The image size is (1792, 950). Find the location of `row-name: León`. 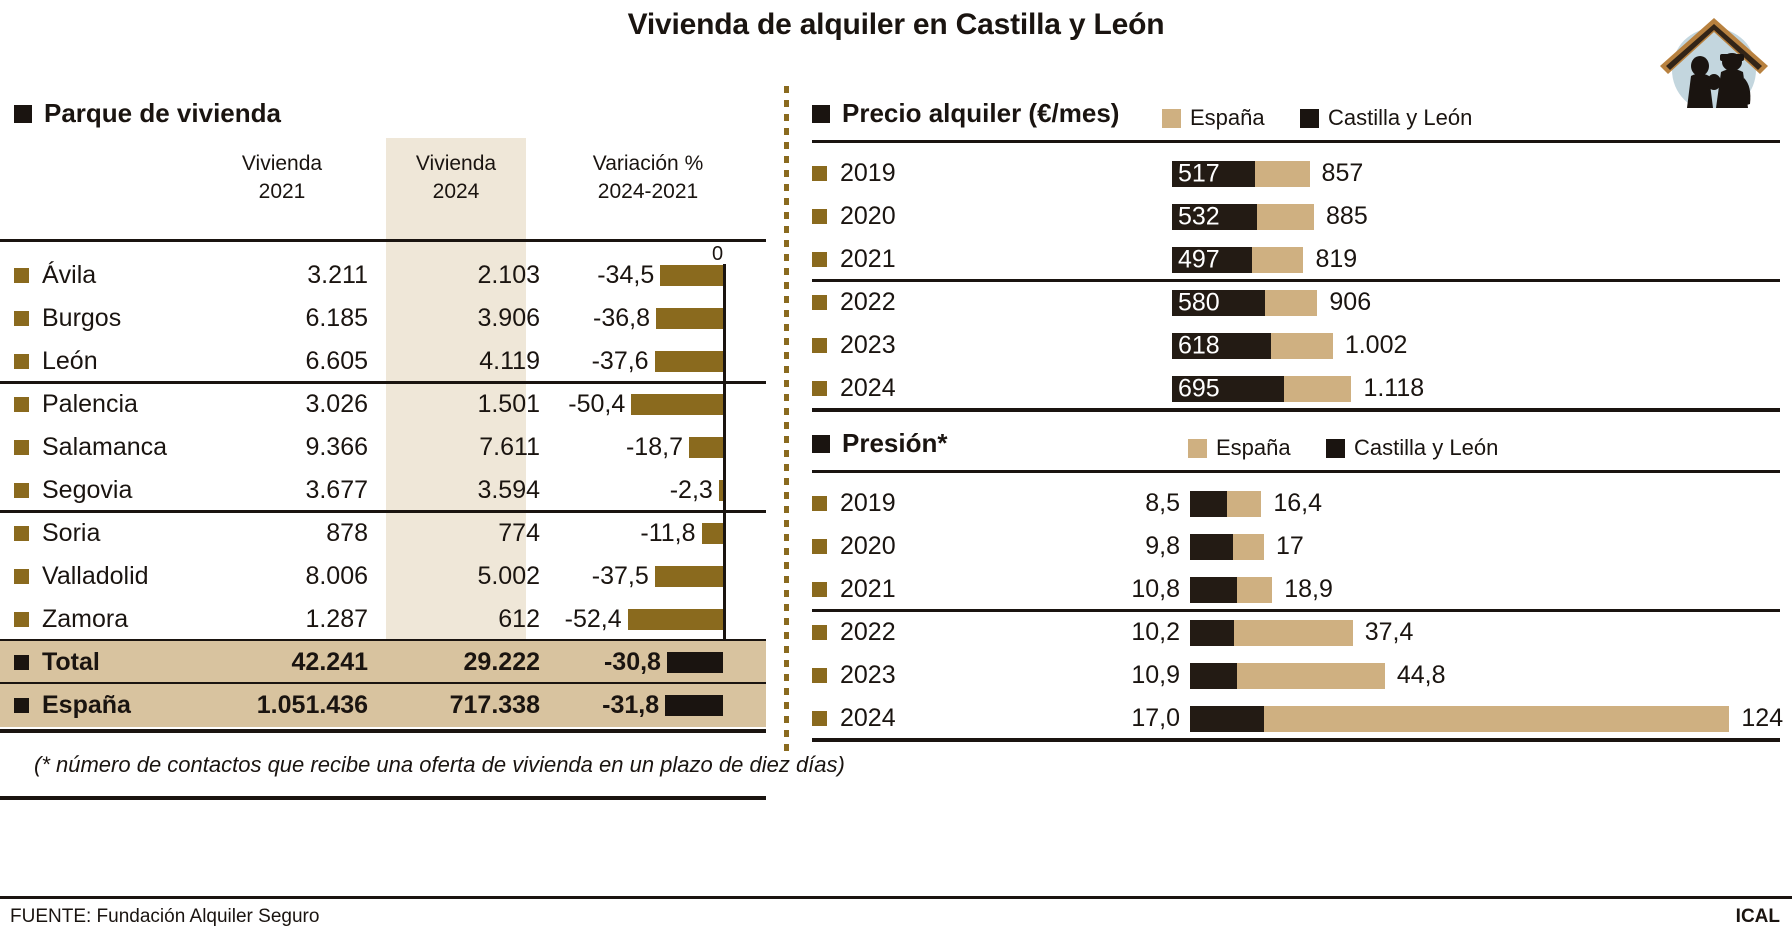

row-name: León is located at coordinates (56, 361).